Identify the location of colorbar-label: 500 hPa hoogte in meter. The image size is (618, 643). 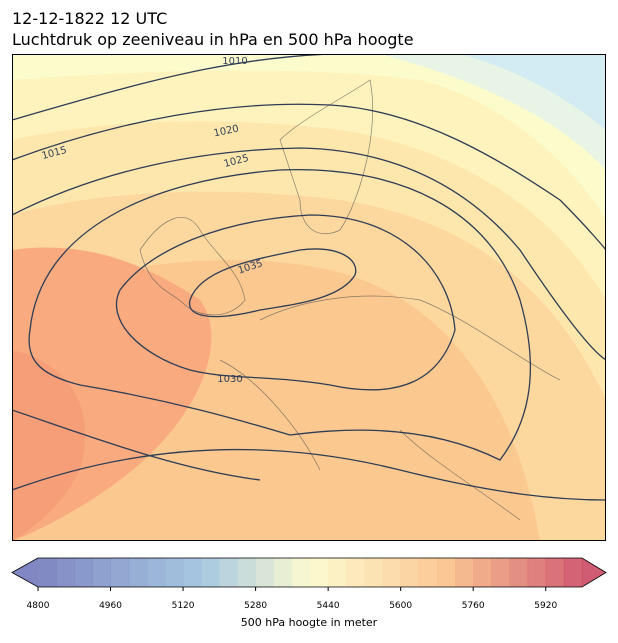
(309, 622).